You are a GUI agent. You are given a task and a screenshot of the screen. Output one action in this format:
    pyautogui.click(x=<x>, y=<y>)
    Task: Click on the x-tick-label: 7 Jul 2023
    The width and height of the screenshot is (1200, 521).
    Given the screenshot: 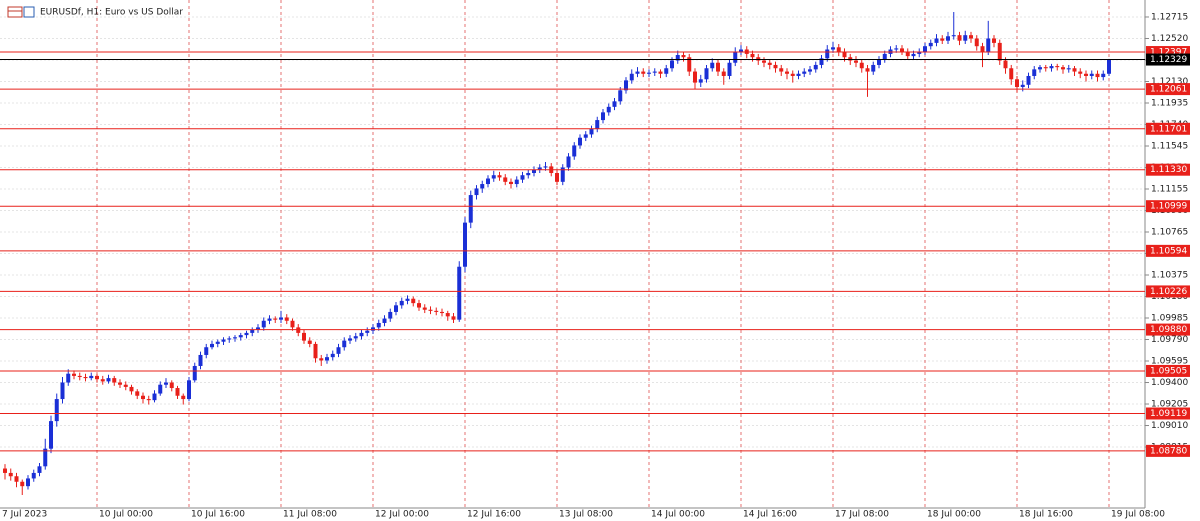 What is the action you would take?
    pyautogui.click(x=24, y=515)
    